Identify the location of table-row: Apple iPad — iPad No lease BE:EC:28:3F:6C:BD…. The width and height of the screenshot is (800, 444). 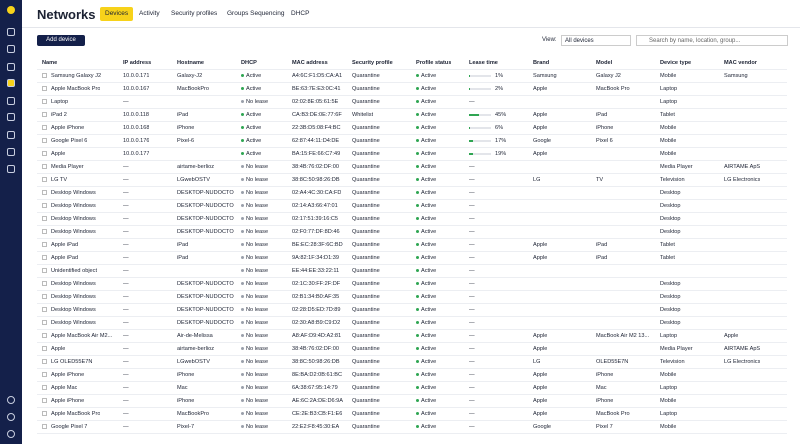
(412, 245).